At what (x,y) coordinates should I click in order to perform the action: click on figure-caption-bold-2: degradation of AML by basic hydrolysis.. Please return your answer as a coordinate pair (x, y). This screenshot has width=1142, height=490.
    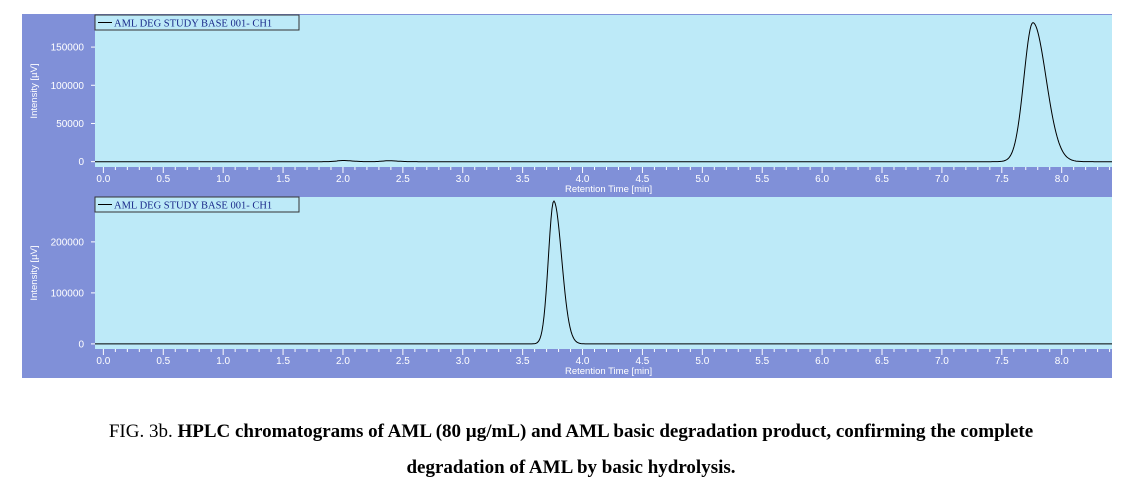
    Looking at the image, I should click on (571, 467).